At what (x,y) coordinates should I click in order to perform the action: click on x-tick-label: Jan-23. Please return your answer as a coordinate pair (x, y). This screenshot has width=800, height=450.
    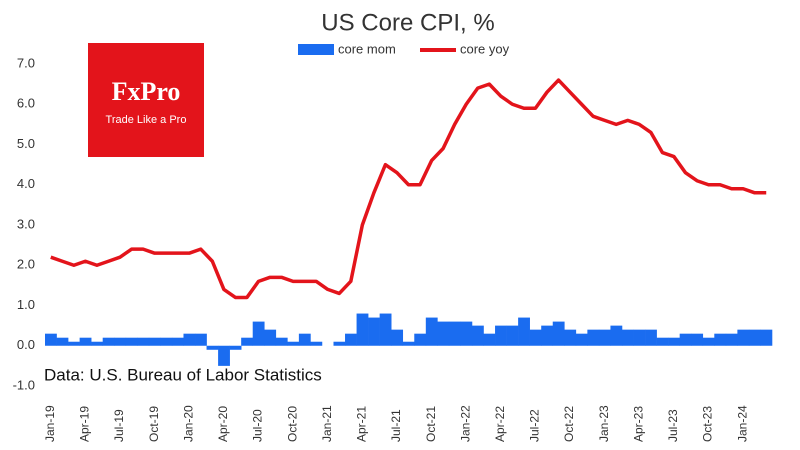
    Looking at the image, I should click on (604, 423).